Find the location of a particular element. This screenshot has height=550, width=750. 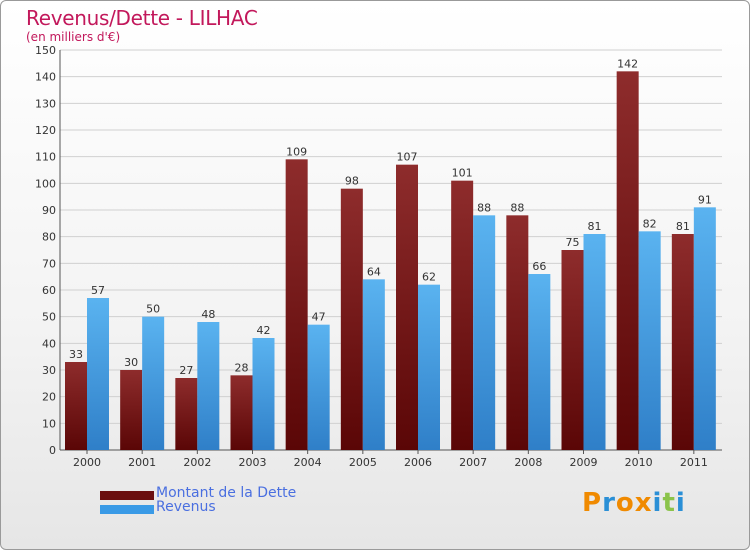

data-label-revenue: 57 is located at coordinates (98, 290).